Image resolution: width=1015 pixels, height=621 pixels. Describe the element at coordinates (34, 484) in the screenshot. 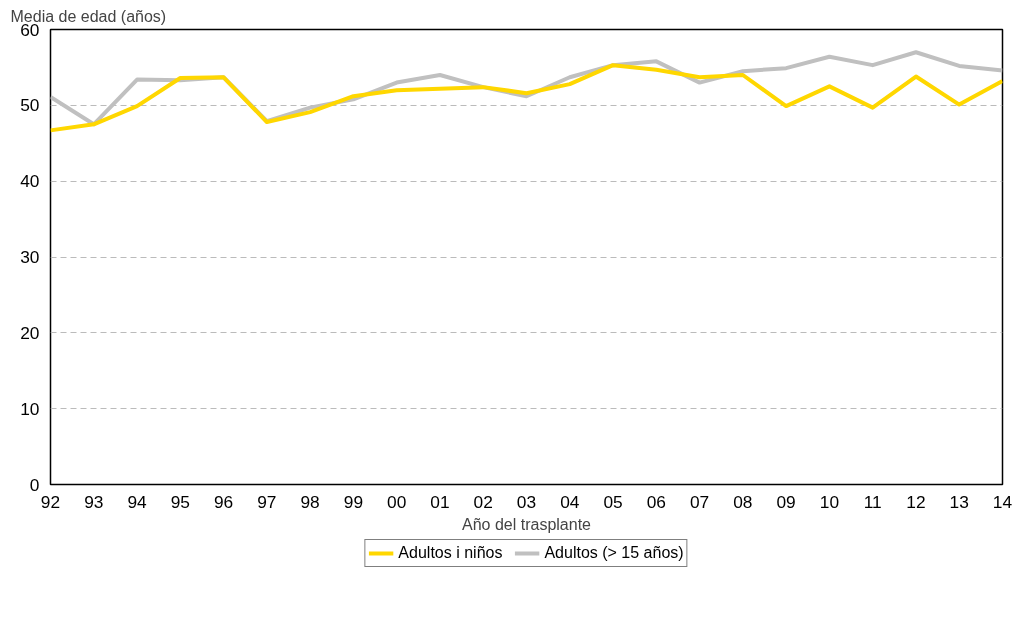

I see `y-tick-label: 0` at that location.